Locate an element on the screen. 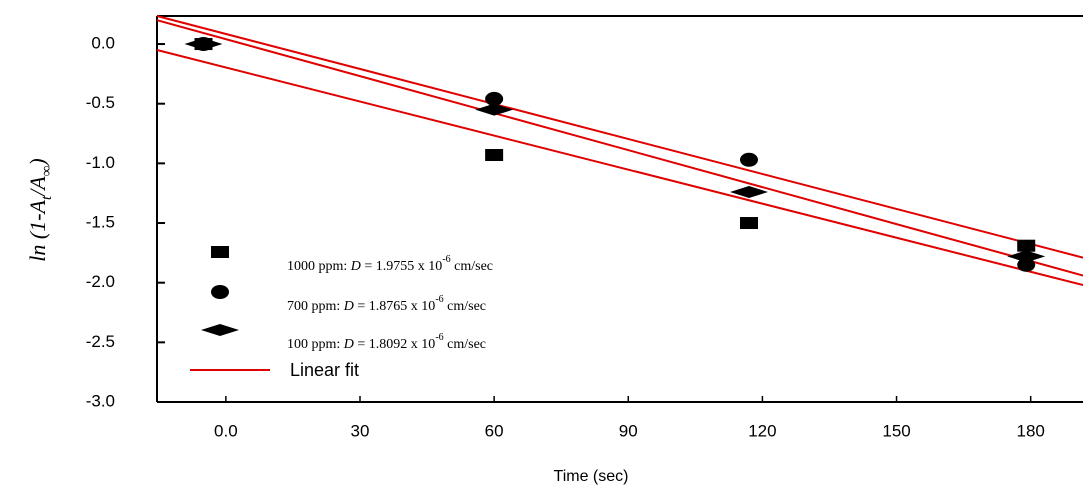 The image size is (1083, 491). x-tick-label: 60 is located at coordinates (494, 430).